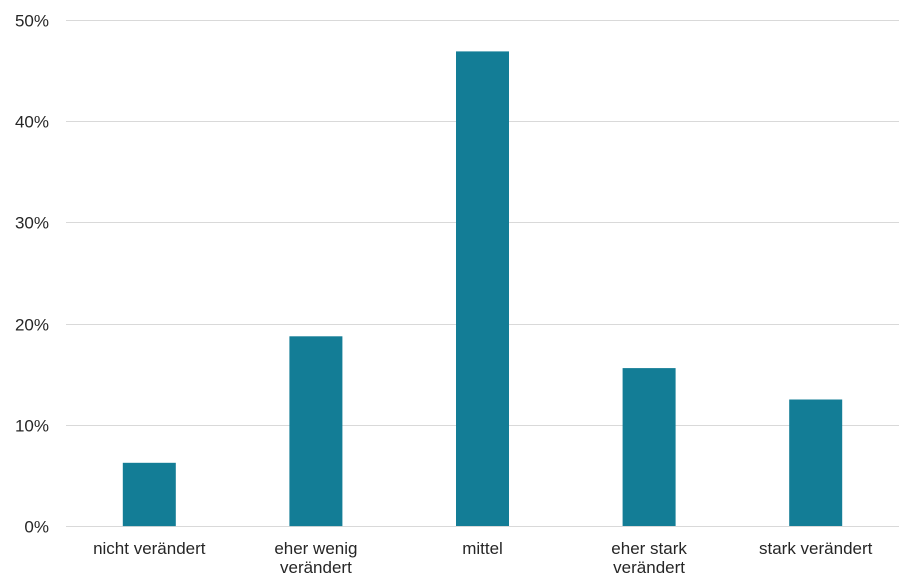 Image resolution: width=899 pixels, height=579 pixels. I want to click on x-tick-label-line: eher wenig, so click(315, 548).